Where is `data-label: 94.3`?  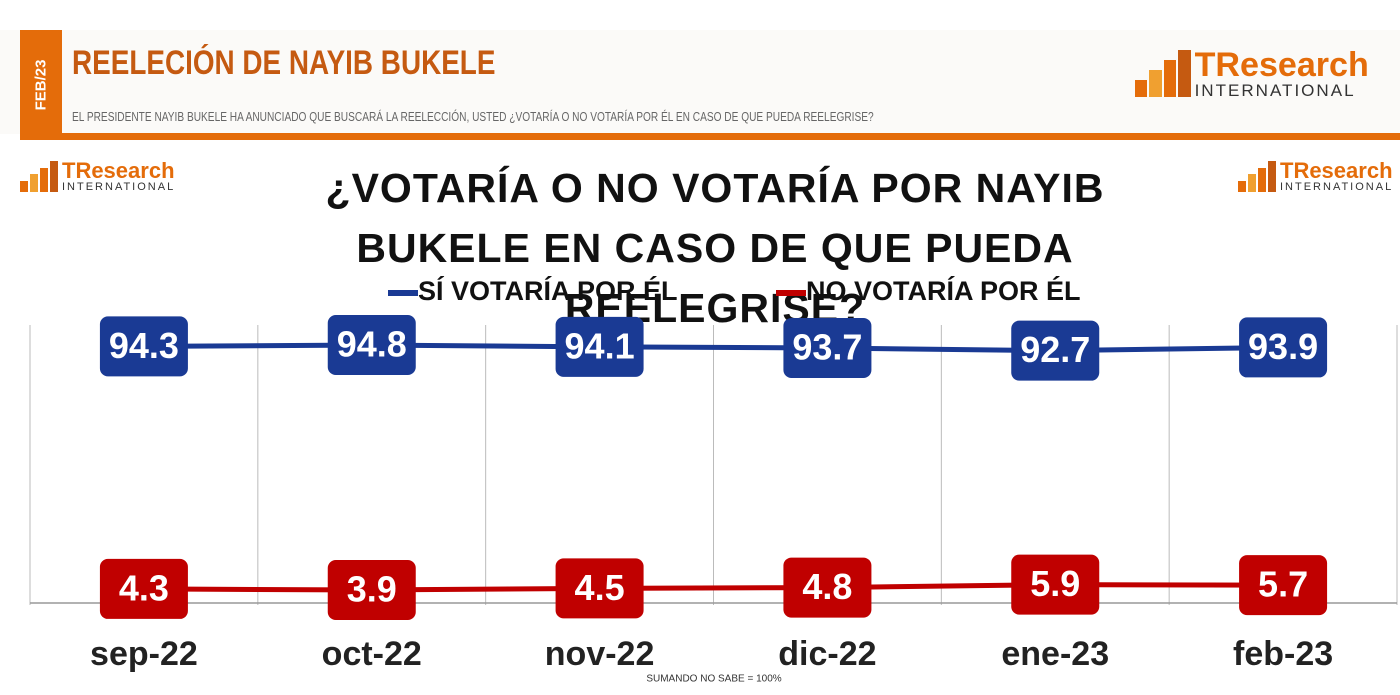 data-label: 94.3 is located at coordinates (144, 345).